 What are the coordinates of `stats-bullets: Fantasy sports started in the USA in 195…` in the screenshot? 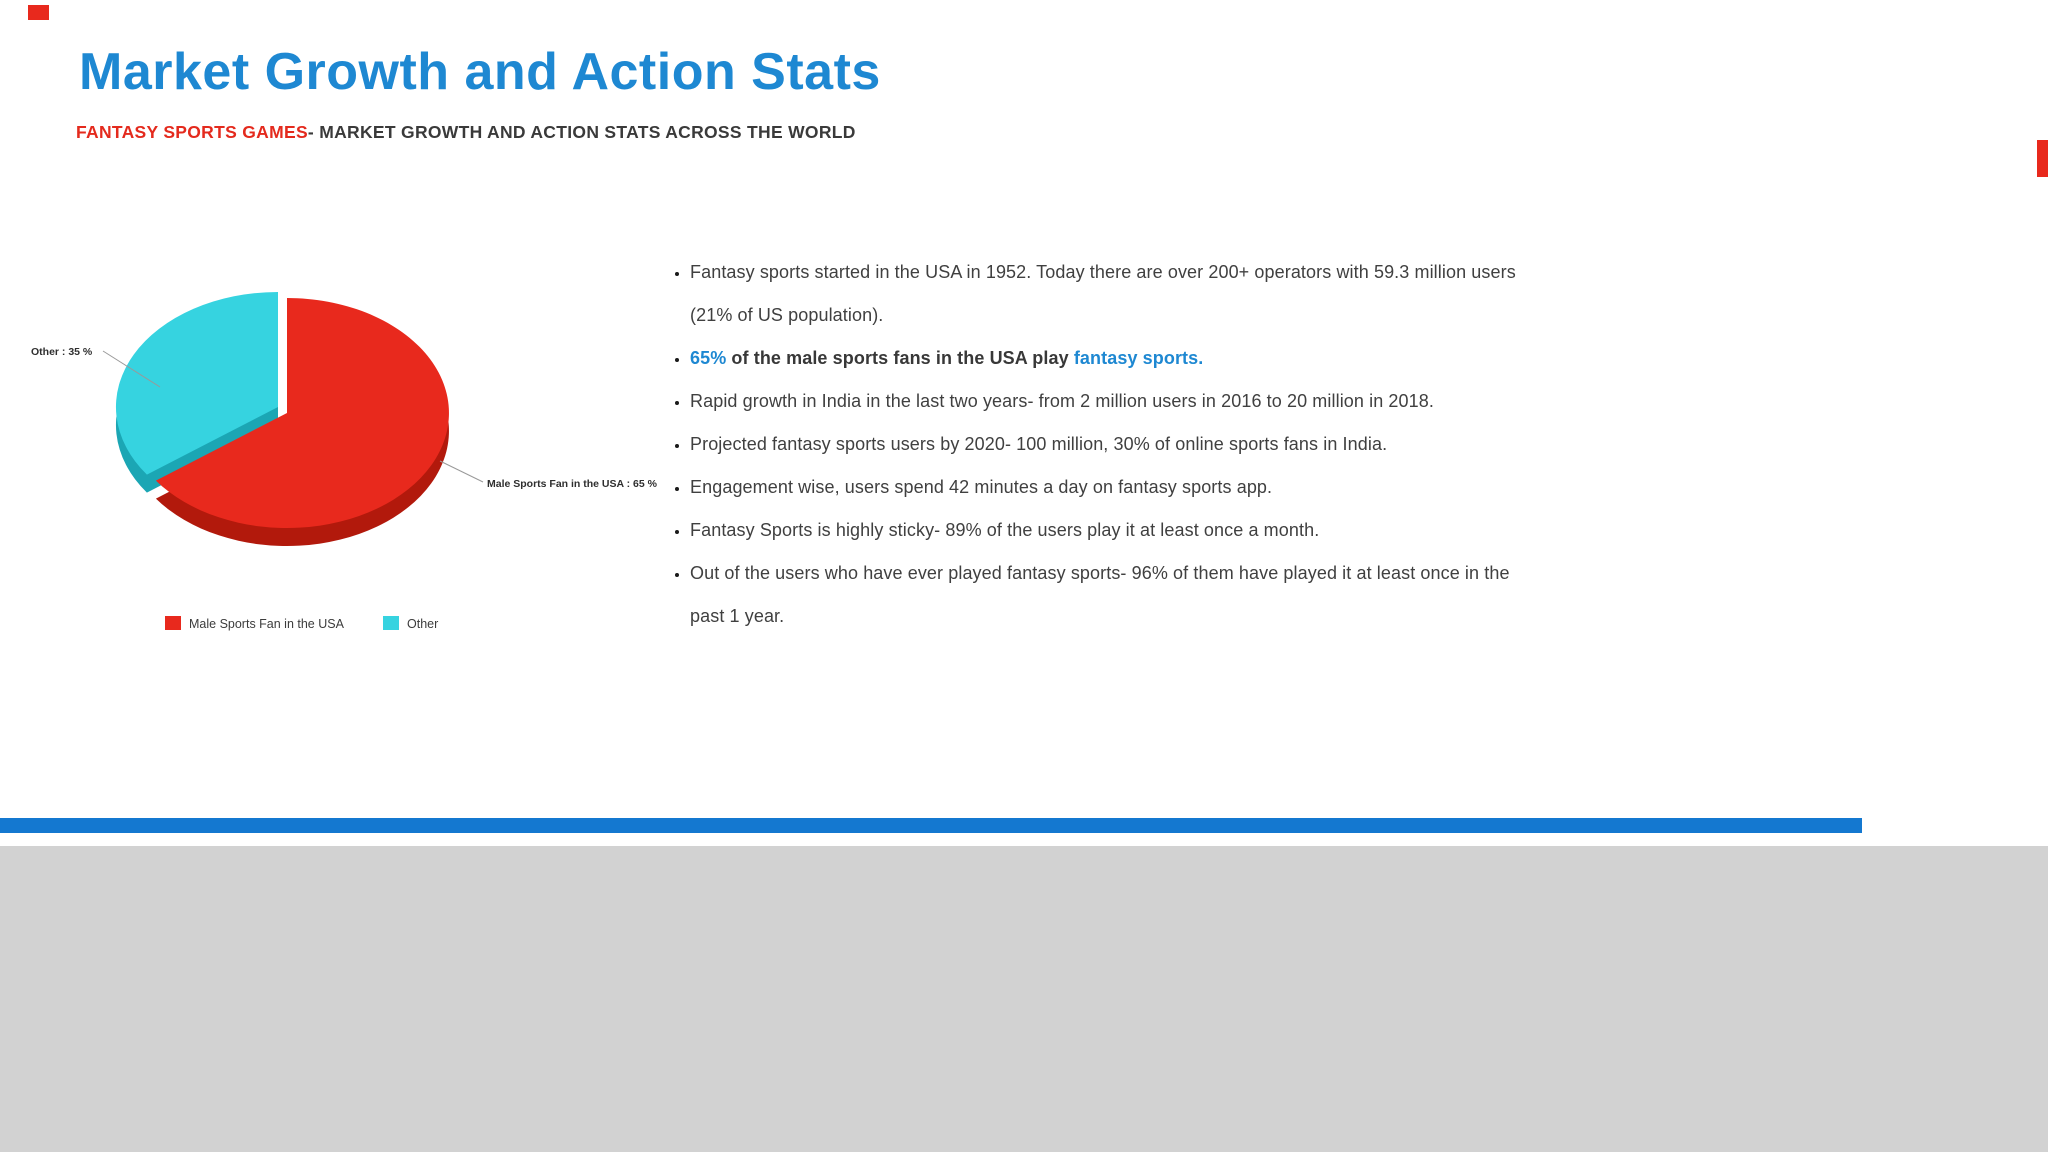 It's located at (1091, 444).